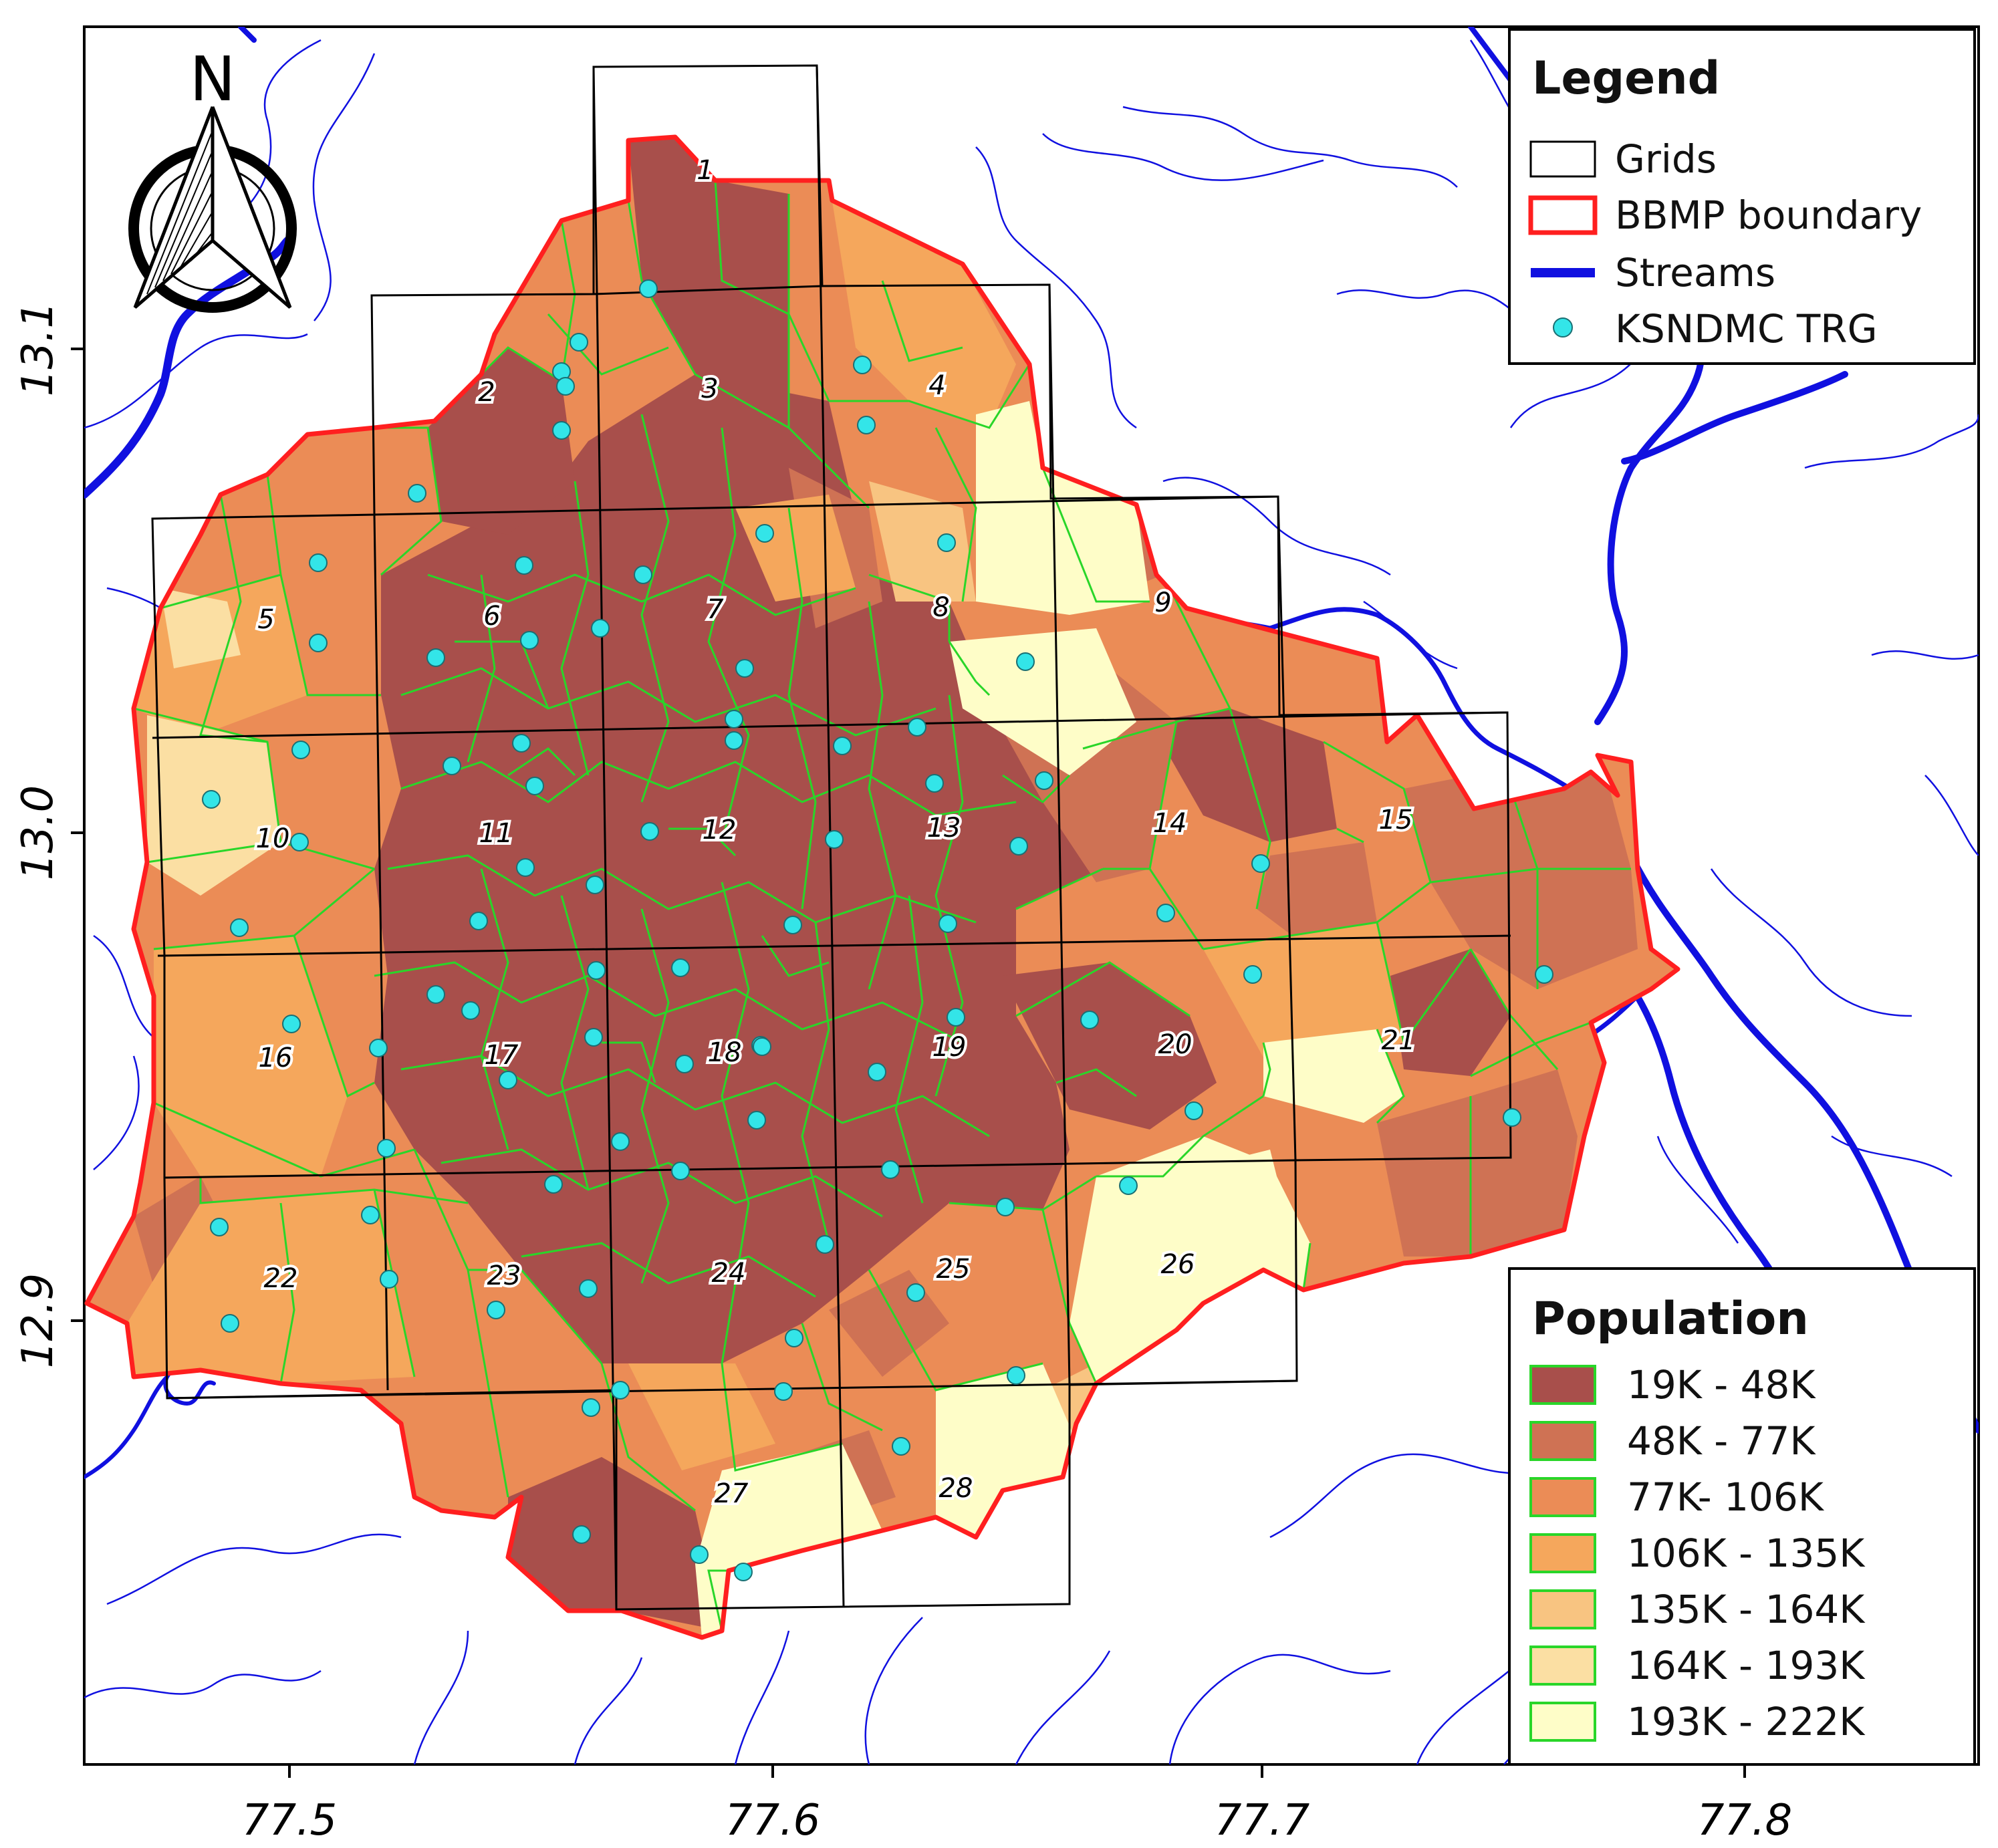  What do you see at coordinates (38, 1321) in the screenshot?
I see `y-tick-label: 12.9` at bounding box center [38, 1321].